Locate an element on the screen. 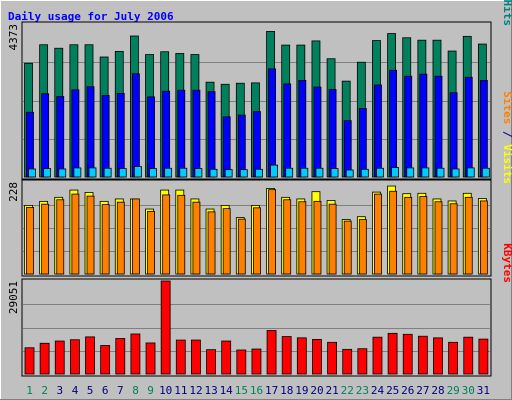  panel-max-label: 228 is located at coordinates (13, 192).